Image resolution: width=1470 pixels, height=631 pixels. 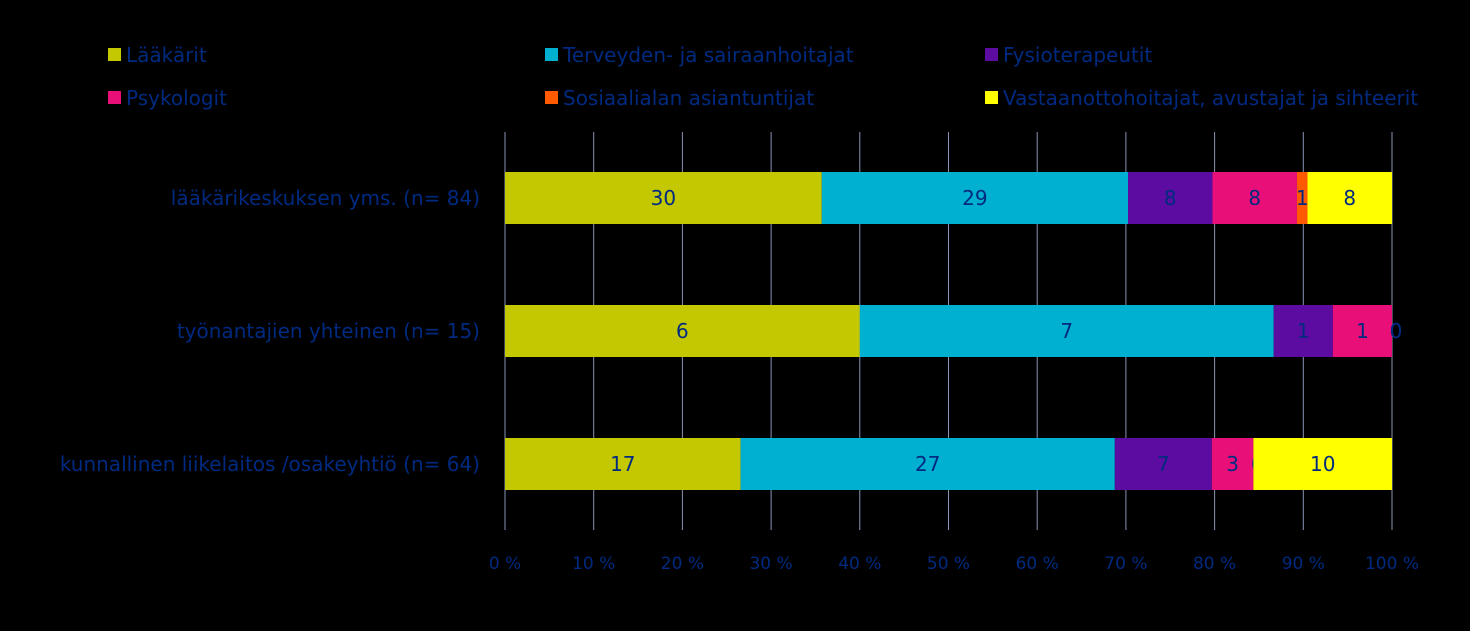 What do you see at coordinates (1303, 564) in the screenshot?
I see `x-tick-label: 90 %` at bounding box center [1303, 564].